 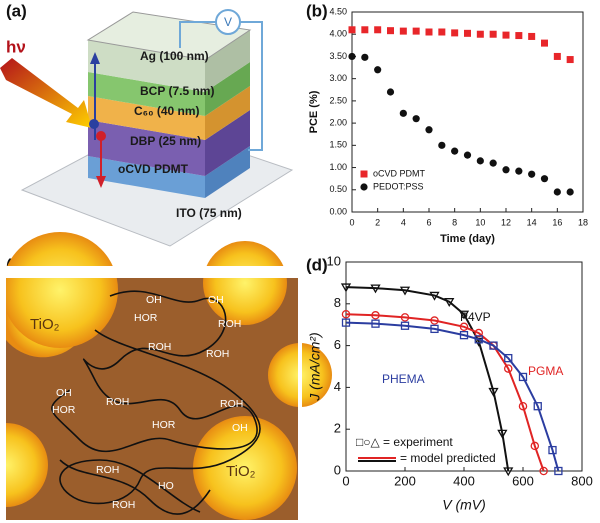 I want to click on y-tick-label: 2, so click(x=337, y=428).